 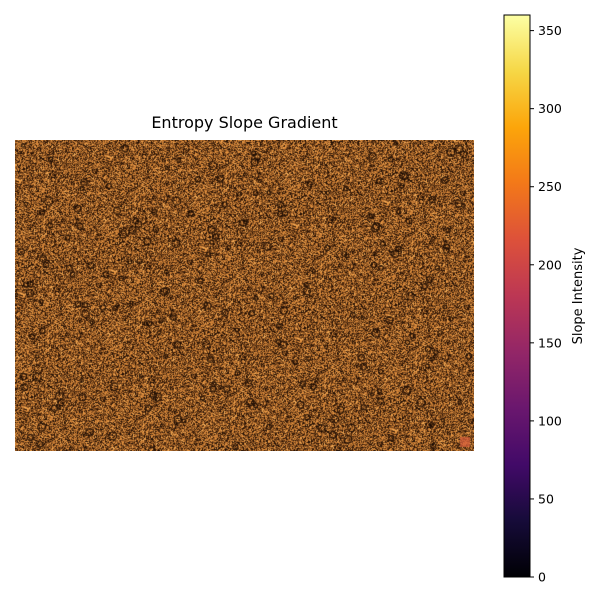 What do you see at coordinates (550, 342) in the screenshot?
I see `colorbar-tick-label: 150` at bounding box center [550, 342].